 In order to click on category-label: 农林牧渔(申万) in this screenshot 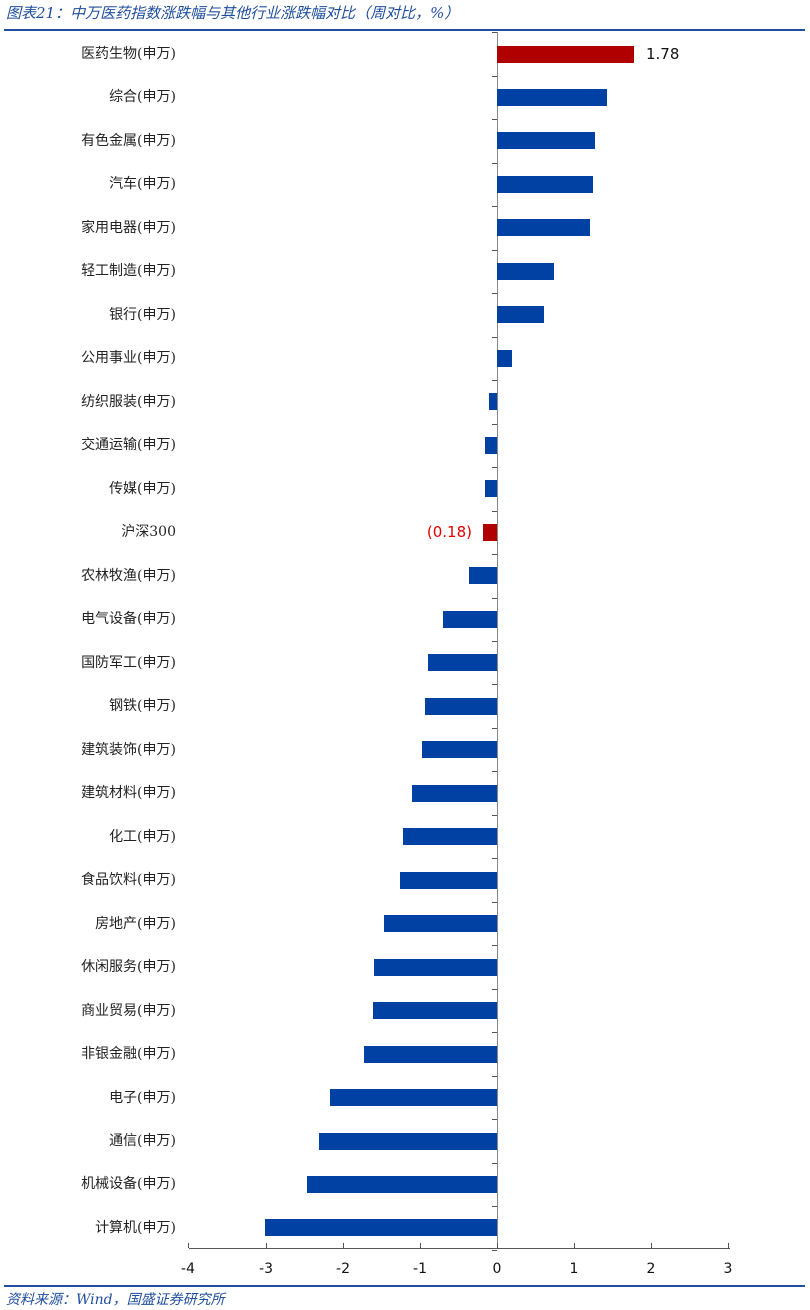, I will do `click(128, 576)`.